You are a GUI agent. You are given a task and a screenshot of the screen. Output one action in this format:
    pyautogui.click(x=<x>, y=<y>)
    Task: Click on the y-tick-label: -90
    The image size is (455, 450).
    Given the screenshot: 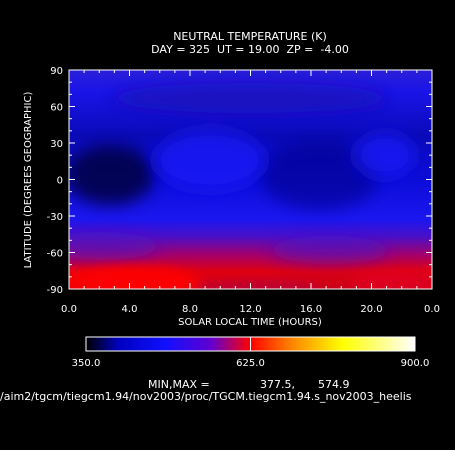 What is the action you would take?
    pyautogui.click(x=55, y=290)
    